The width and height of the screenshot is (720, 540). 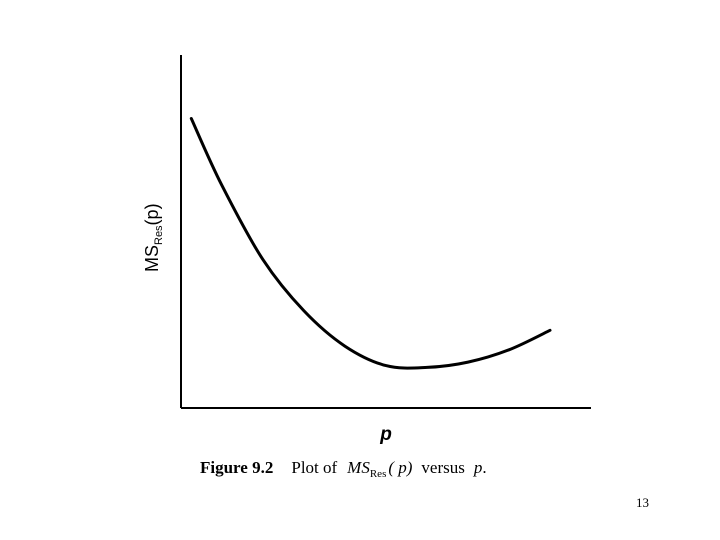 I want to click on page-number: 13, so click(x=642, y=502).